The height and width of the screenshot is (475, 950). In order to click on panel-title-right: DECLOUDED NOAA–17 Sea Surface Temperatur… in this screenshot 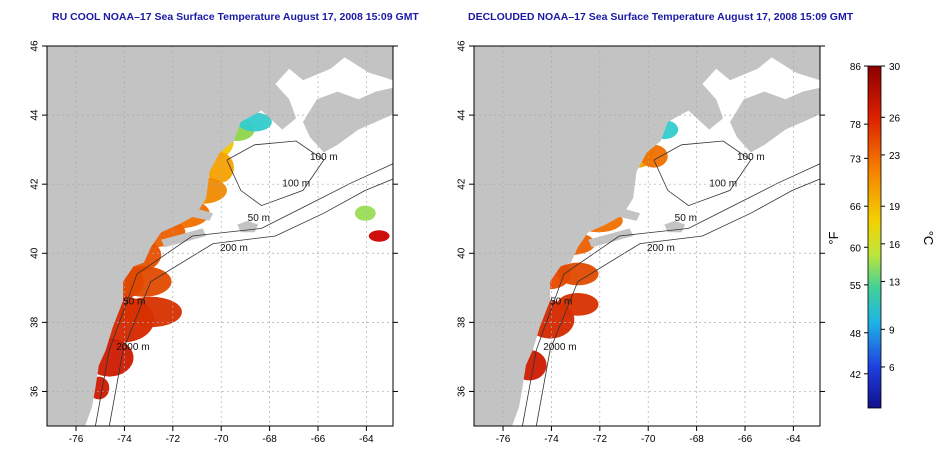, I will do `click(661, 17)`.